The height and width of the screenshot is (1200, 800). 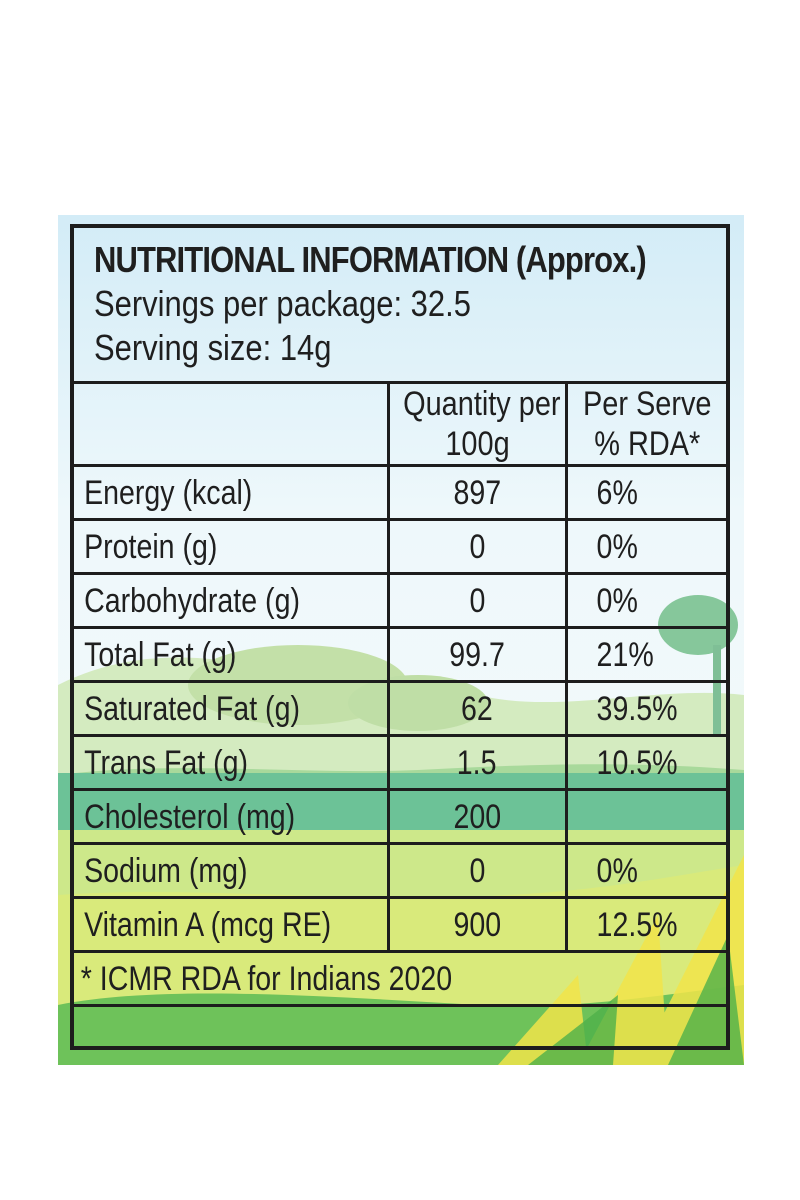 I want to click on table-row: Protein (g) 0 0%, so click(x=400, y=546).